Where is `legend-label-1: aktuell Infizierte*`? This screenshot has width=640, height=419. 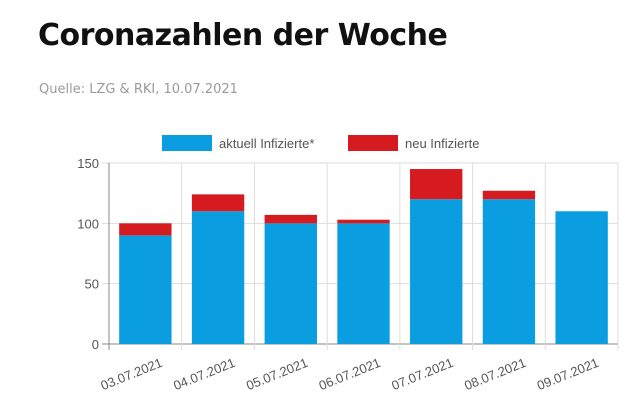
legend-label-1: aktuell Infizierte* is located at coordinates (266, 143).